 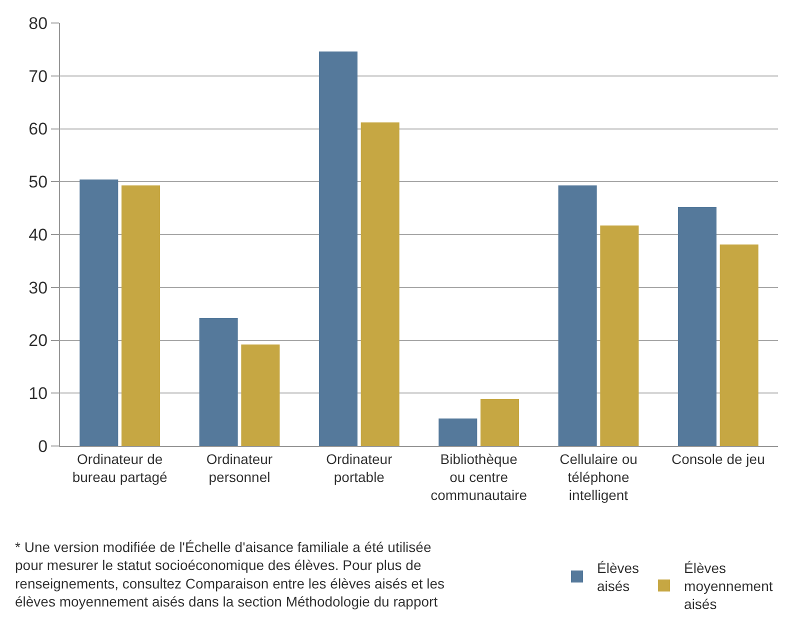 What do you see at coordinates (38, 234) in the screenshot?
I see `y-tick-label: 40` at bounding box center [38, 234].